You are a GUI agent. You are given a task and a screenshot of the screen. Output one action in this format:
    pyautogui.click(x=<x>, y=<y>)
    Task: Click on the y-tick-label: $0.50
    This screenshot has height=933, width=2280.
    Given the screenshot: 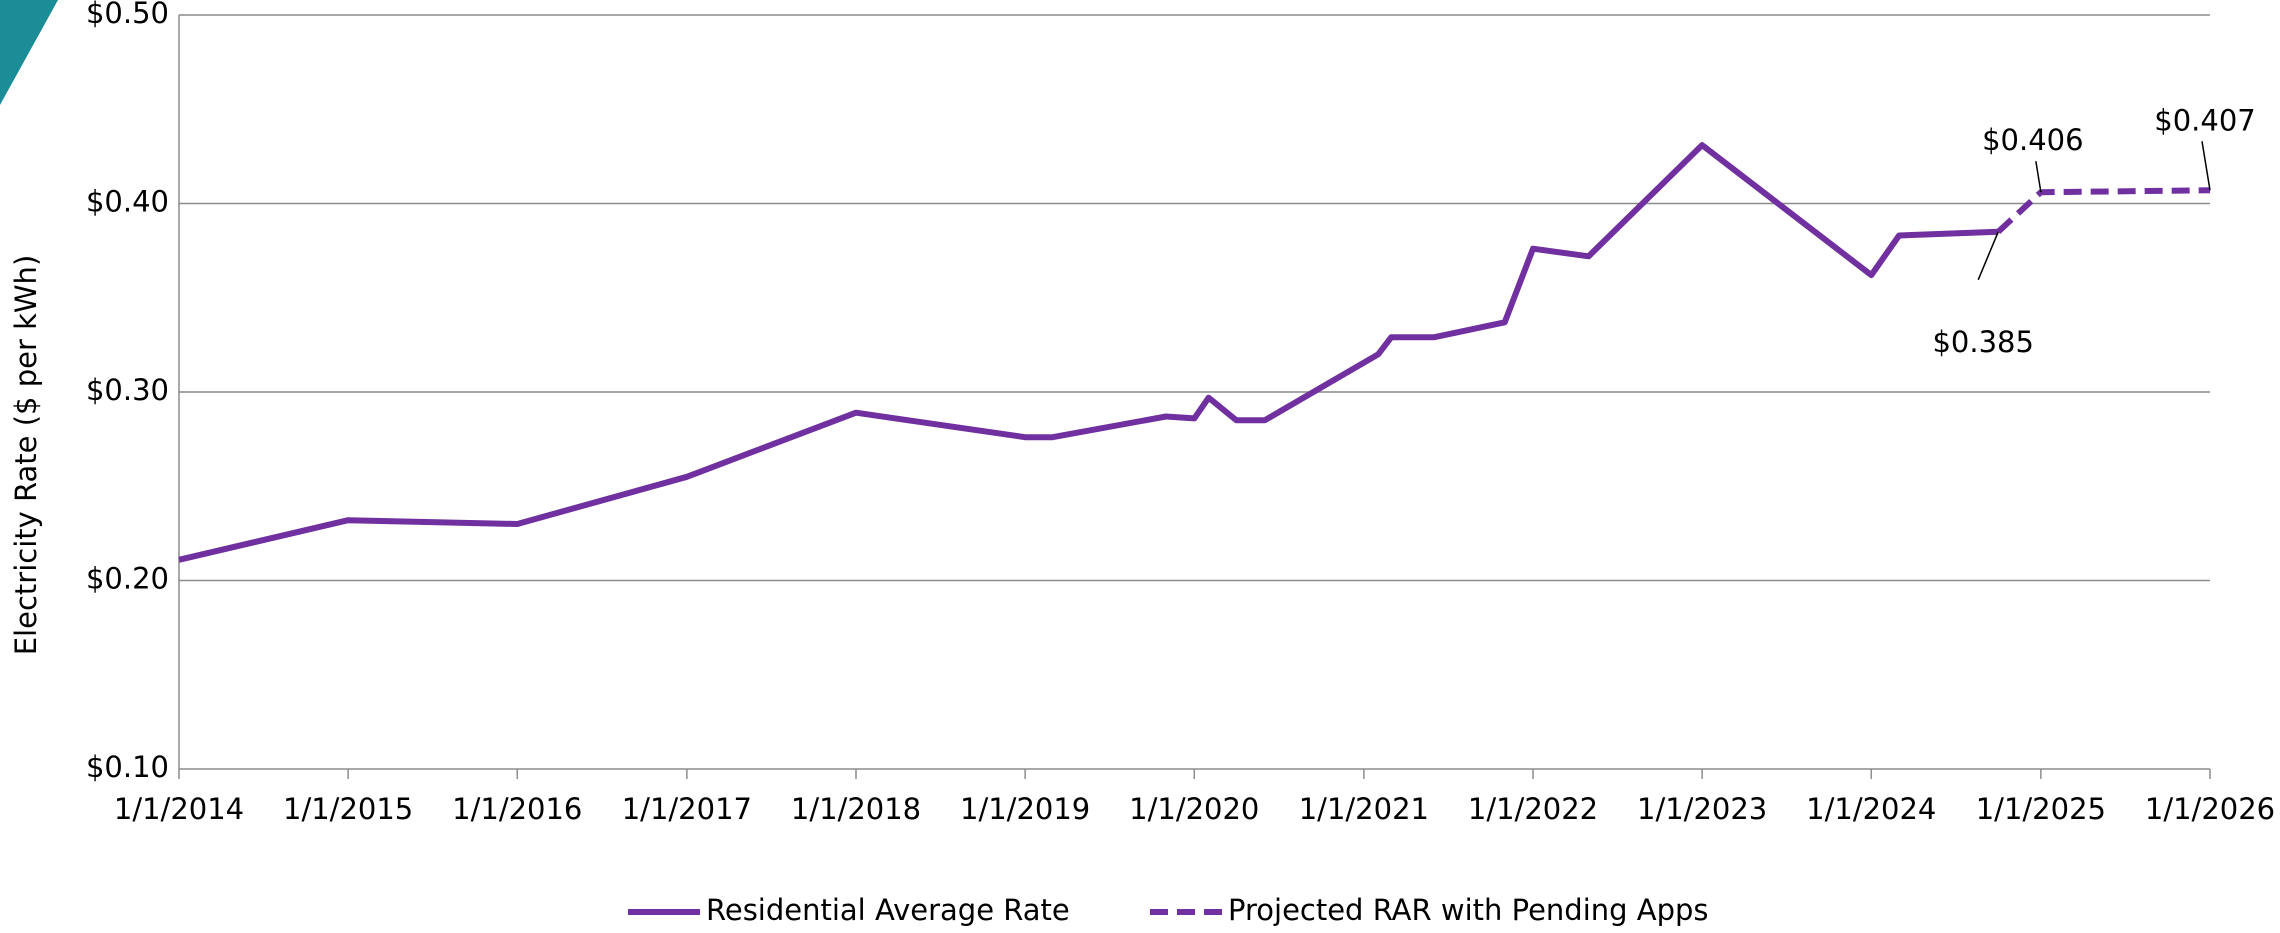 What is the action you would take?
    pyautogui.click(x=127, y=15)
    